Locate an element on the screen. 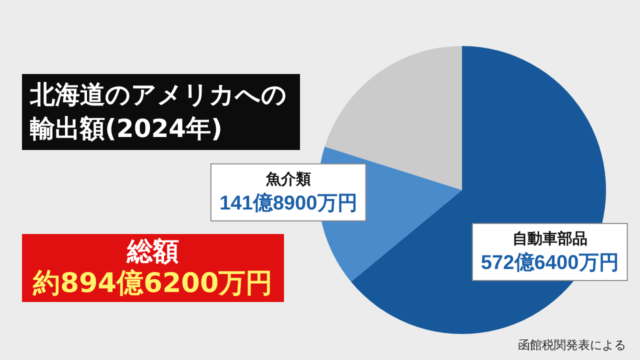 Image resolution: width=640 pixels, height=360 pixels. text: 572億6400万円 is located at coordinates (549, 263).